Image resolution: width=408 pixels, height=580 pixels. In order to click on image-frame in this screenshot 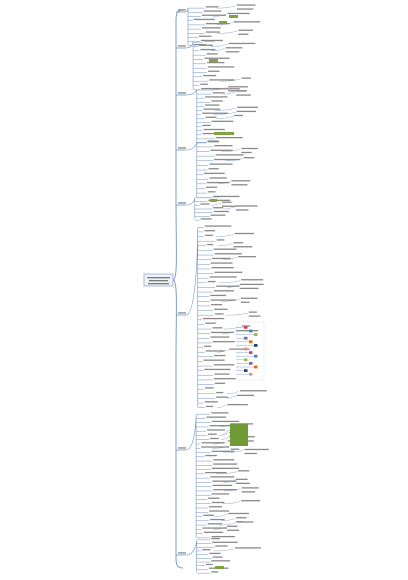, I will do `click(251, 351)`.